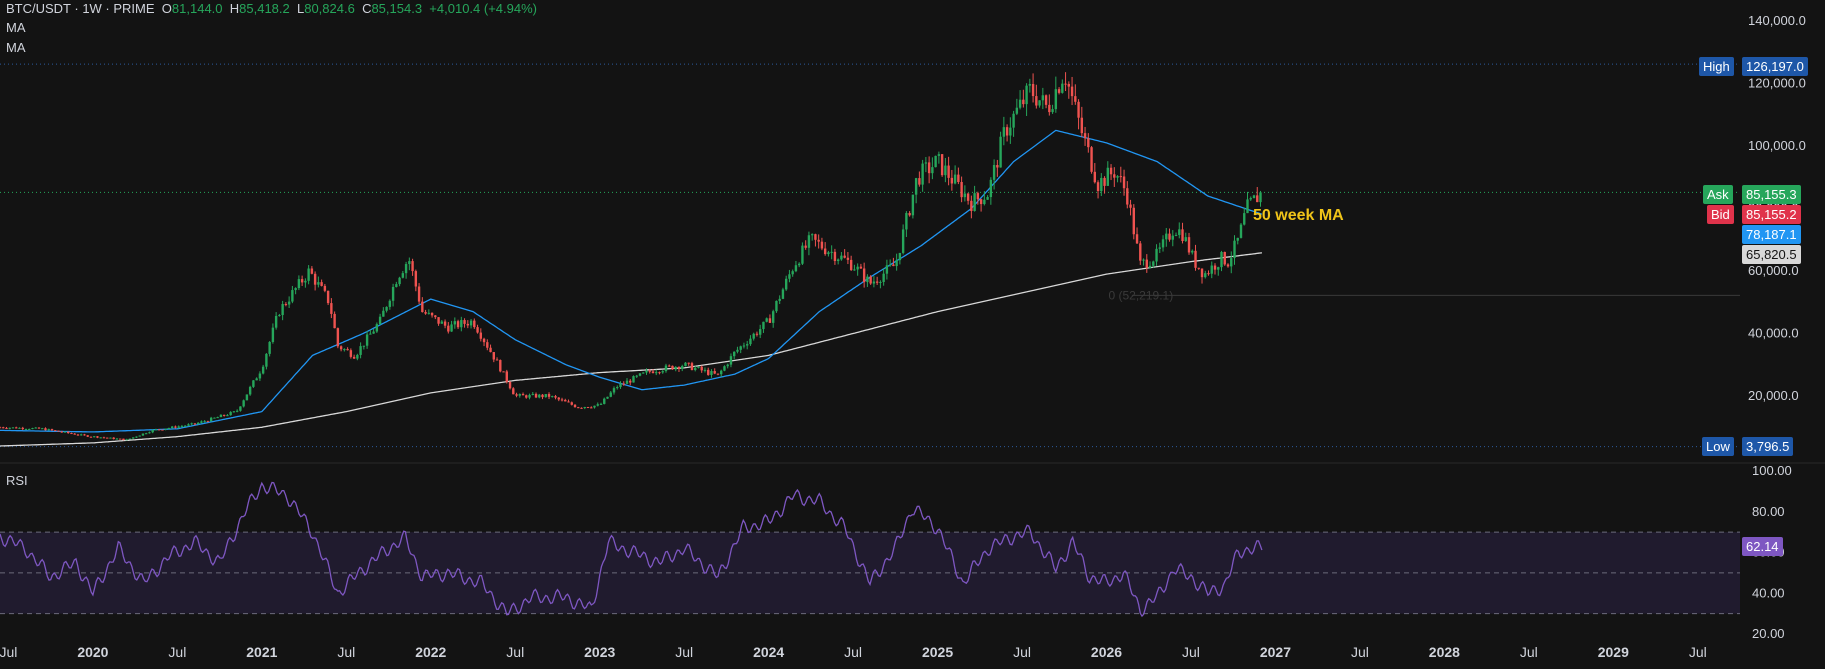 This screenshot has width=1825, height=669. I want to click on close-value: 85,154.3, so click(397, 8).